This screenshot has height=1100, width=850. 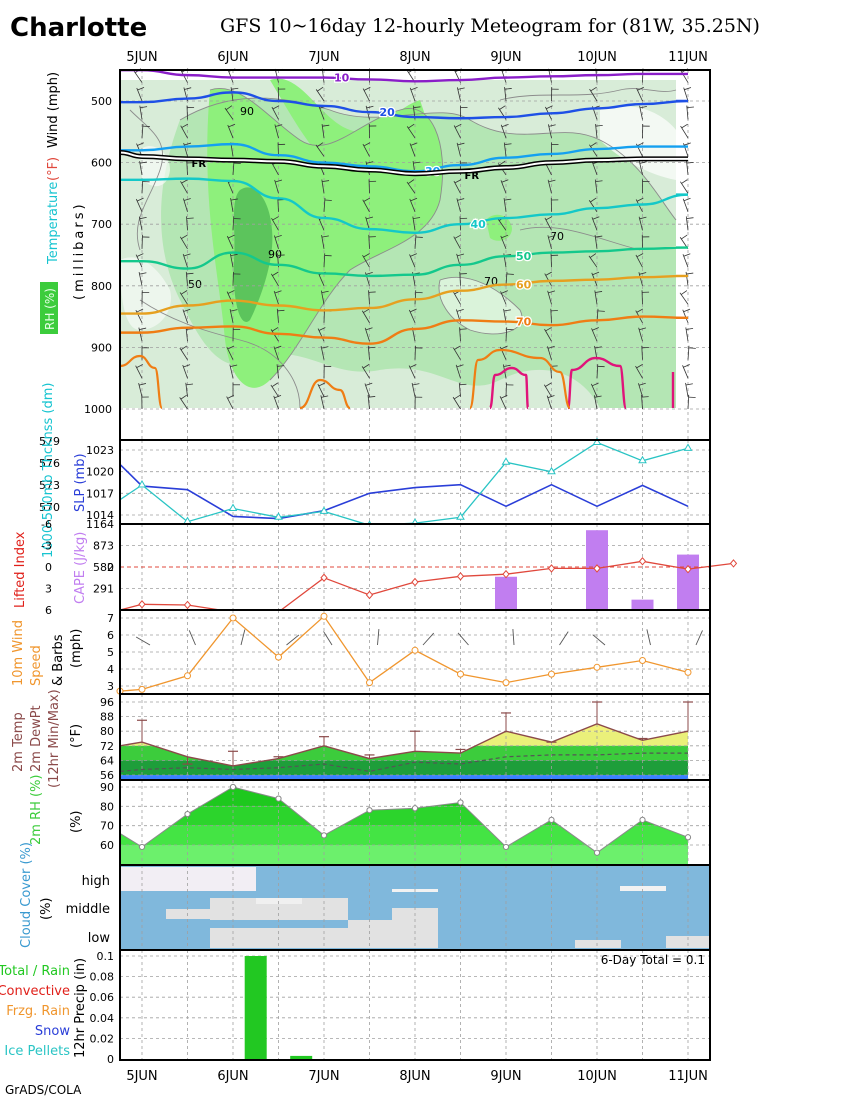 I want to click on lifted-index-marker, so click(x=506, y=574).